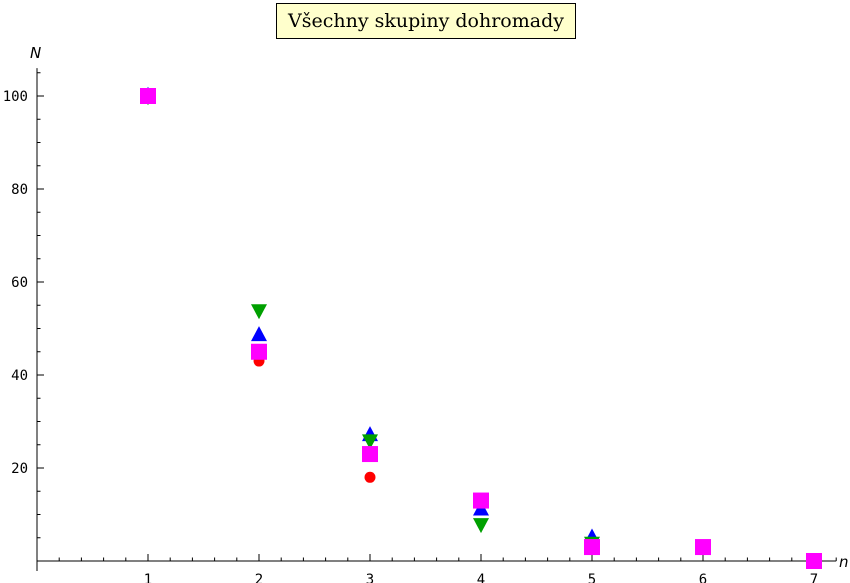  I want to click on x-tick-label: 4, so click(481, 577).